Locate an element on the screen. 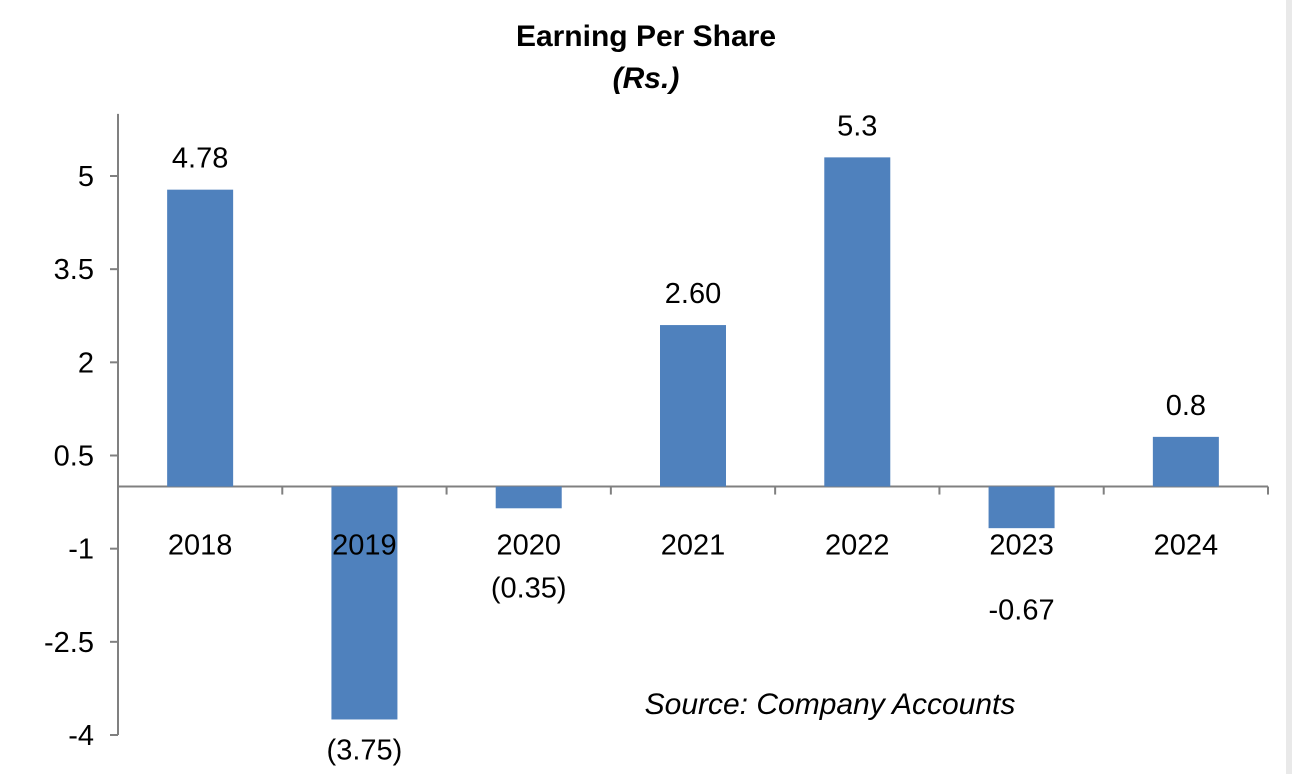 The image size is (1292, 774). data-label: 2.60 is located at coordinates (693, 294).